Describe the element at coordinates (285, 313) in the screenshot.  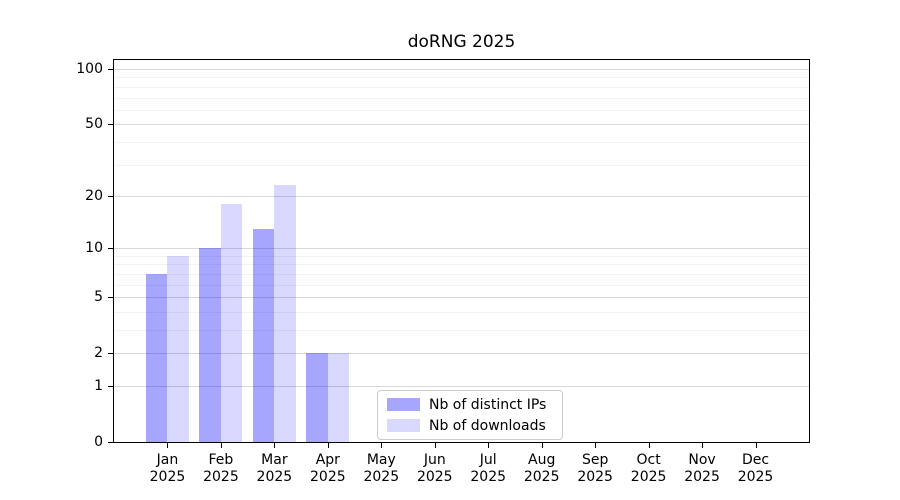
I see `bar-mar-downloads` at that location.